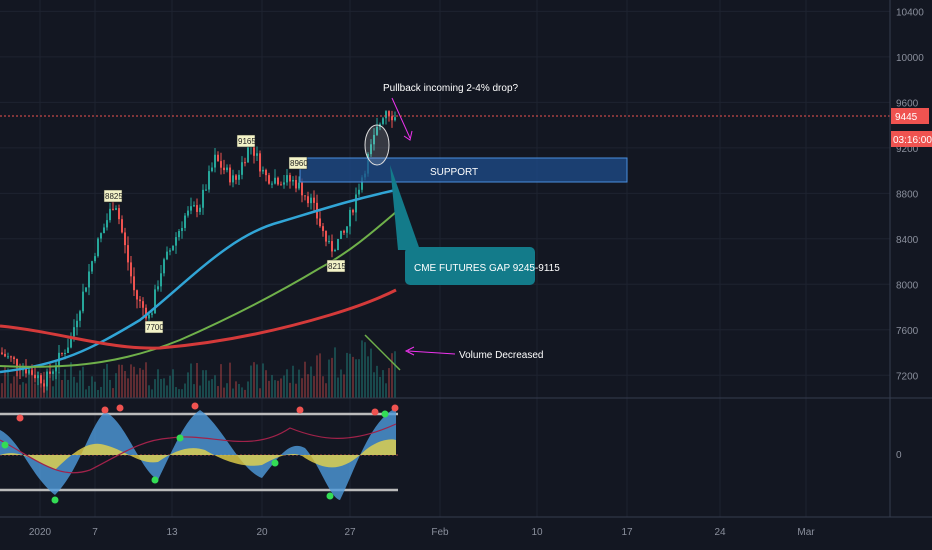 This screenshot has width=932, height=550. What do you see at coordinates (408, 135) in the screenshot?
I see `pullback-arrow-head` at bounding box center [408, 135].